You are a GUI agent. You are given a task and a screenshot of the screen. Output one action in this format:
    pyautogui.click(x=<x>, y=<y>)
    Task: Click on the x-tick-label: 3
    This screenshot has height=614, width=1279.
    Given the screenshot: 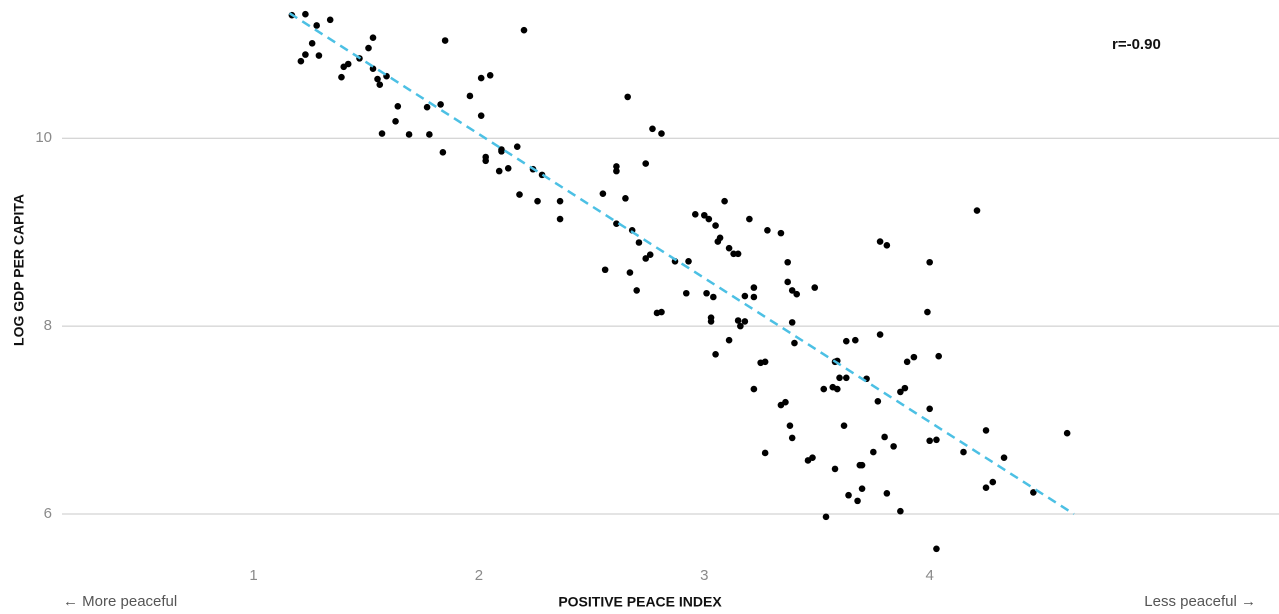 What is the action you would take?
    pyautogui.click(x=704, y=575)
    